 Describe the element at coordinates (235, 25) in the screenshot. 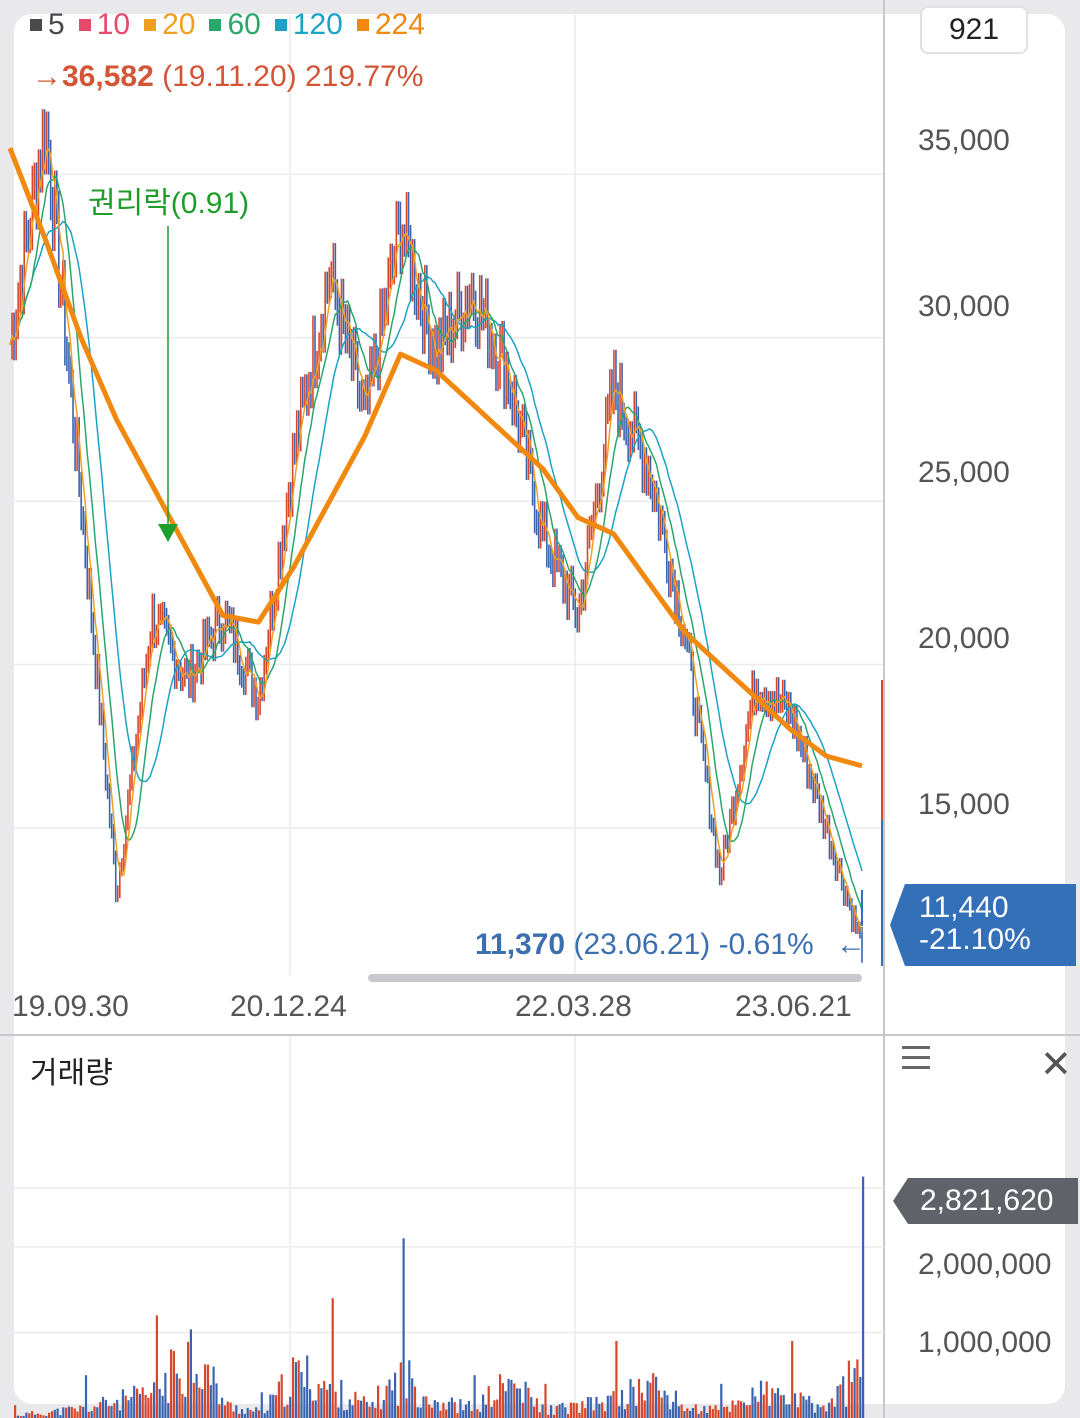

I see `legend-item: 60` at that location.